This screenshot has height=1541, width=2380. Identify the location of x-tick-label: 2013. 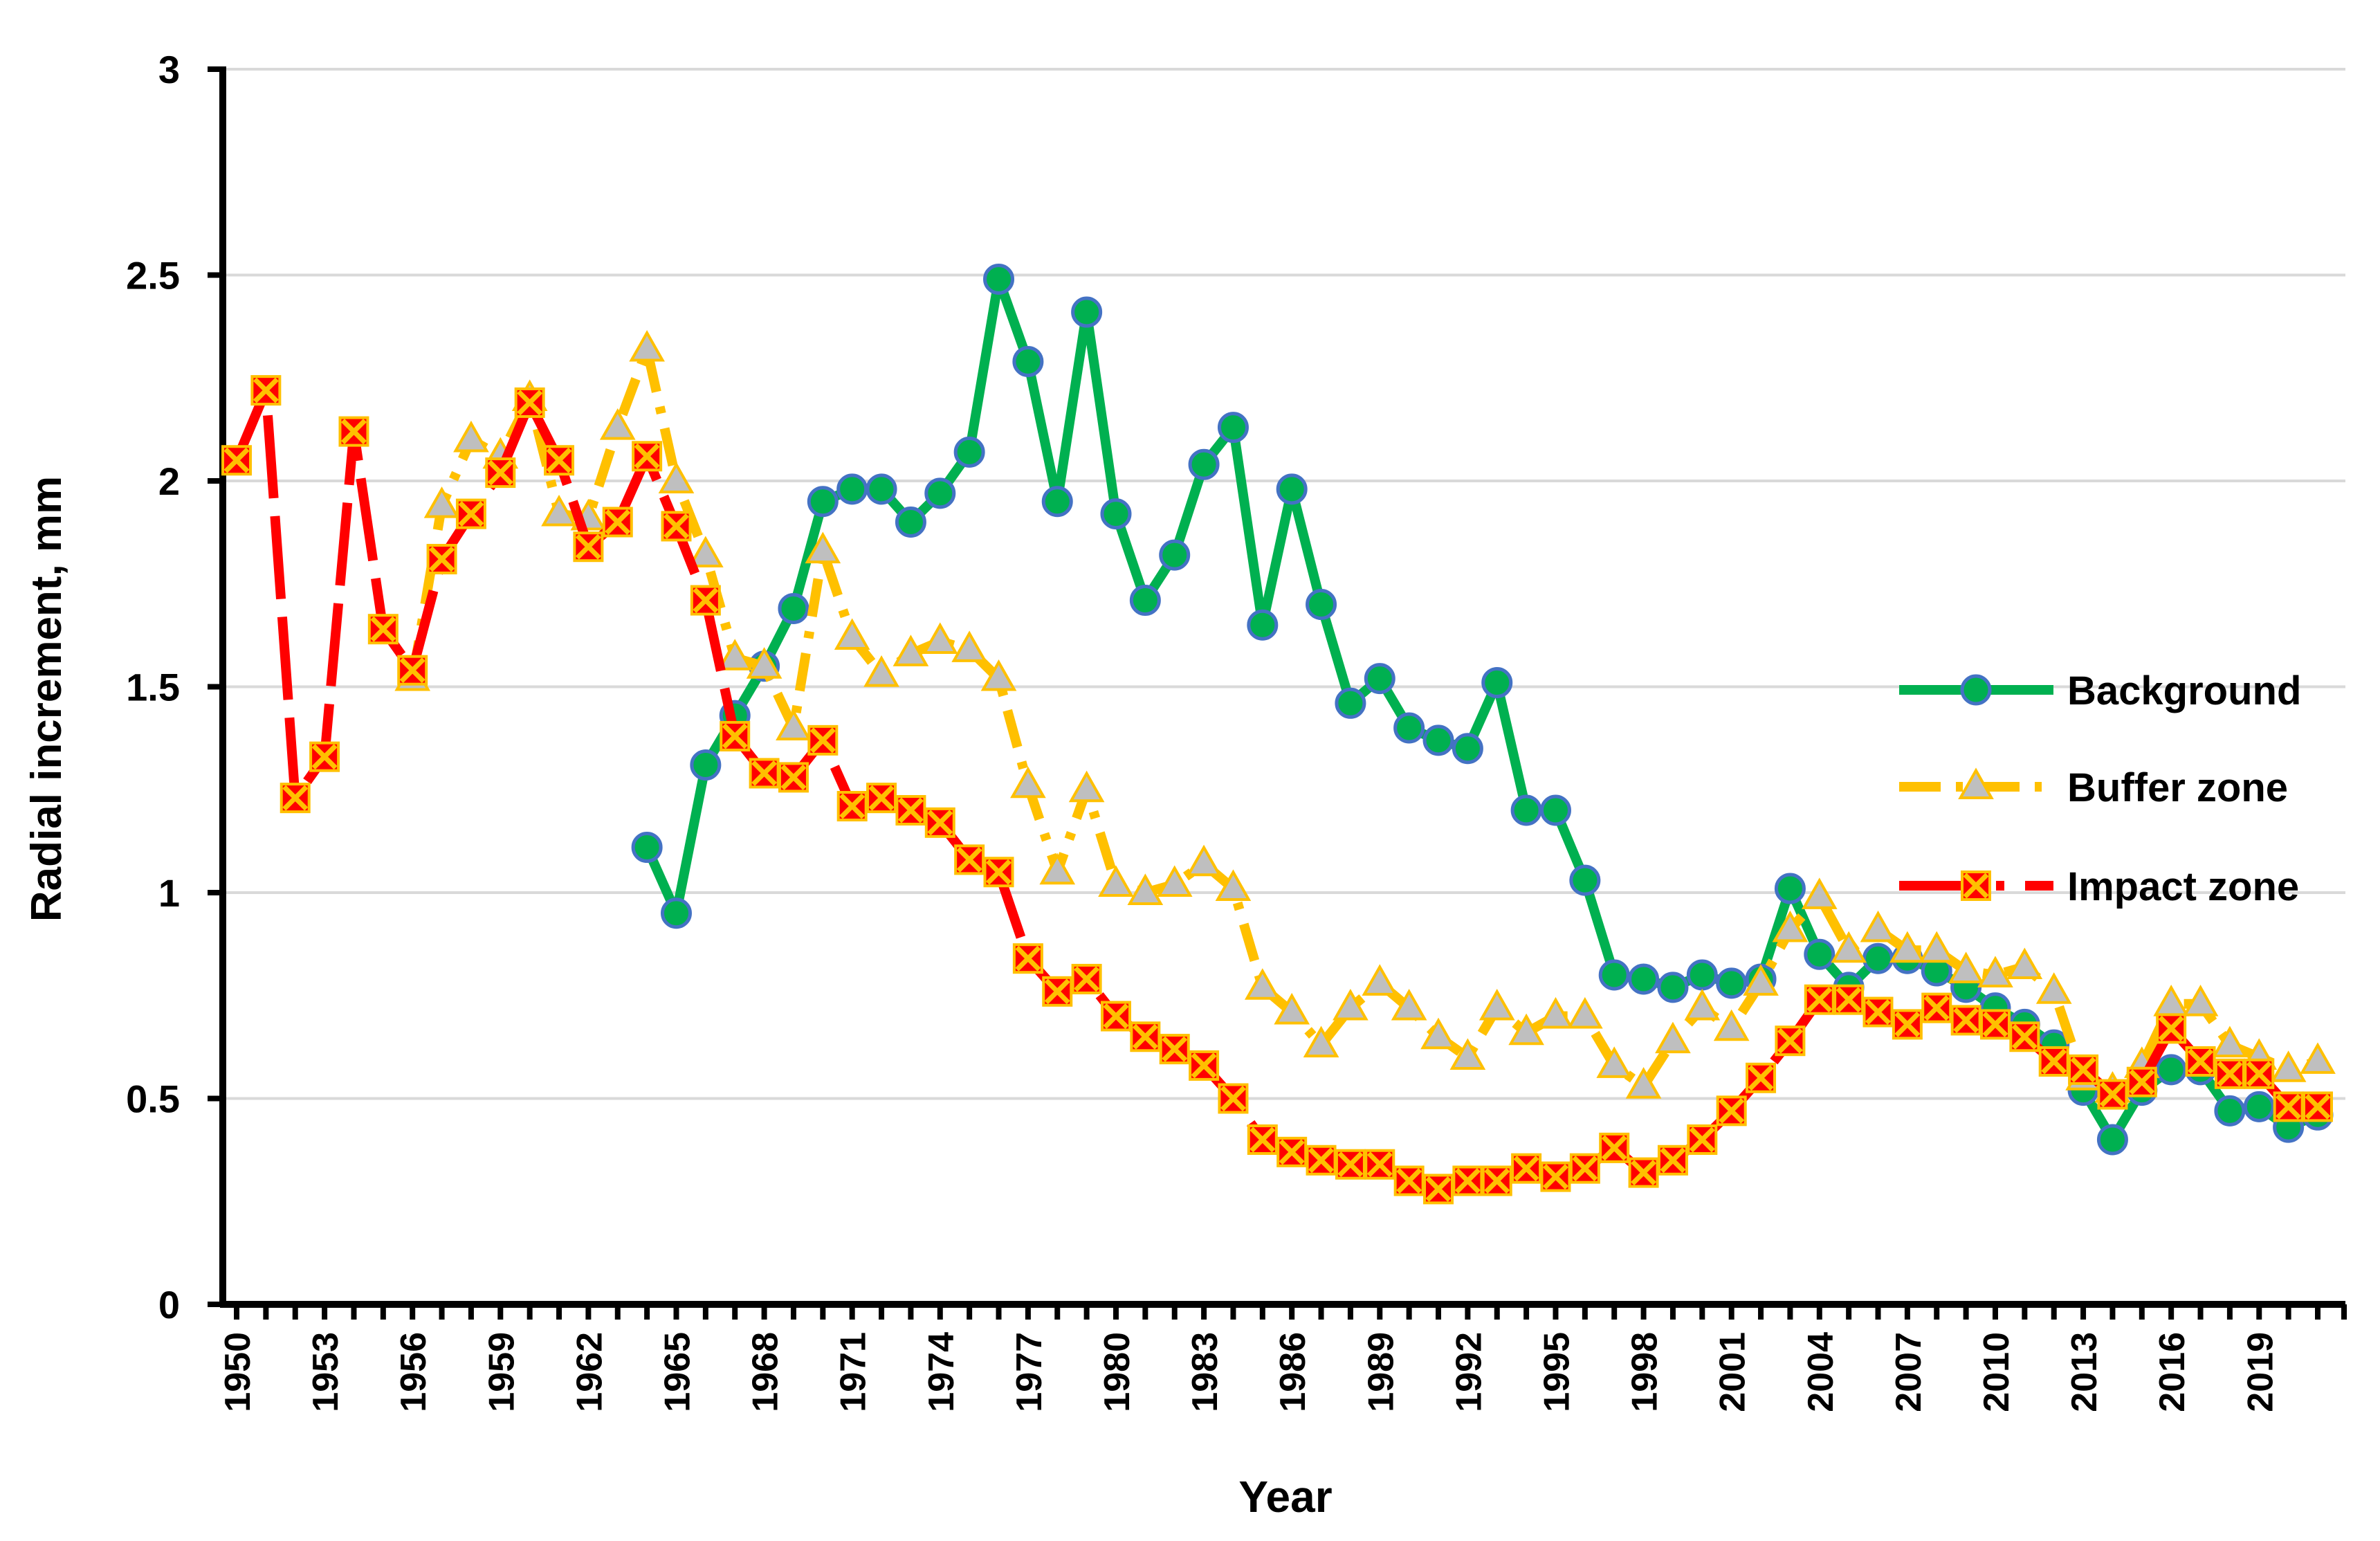
(2085, 1372).